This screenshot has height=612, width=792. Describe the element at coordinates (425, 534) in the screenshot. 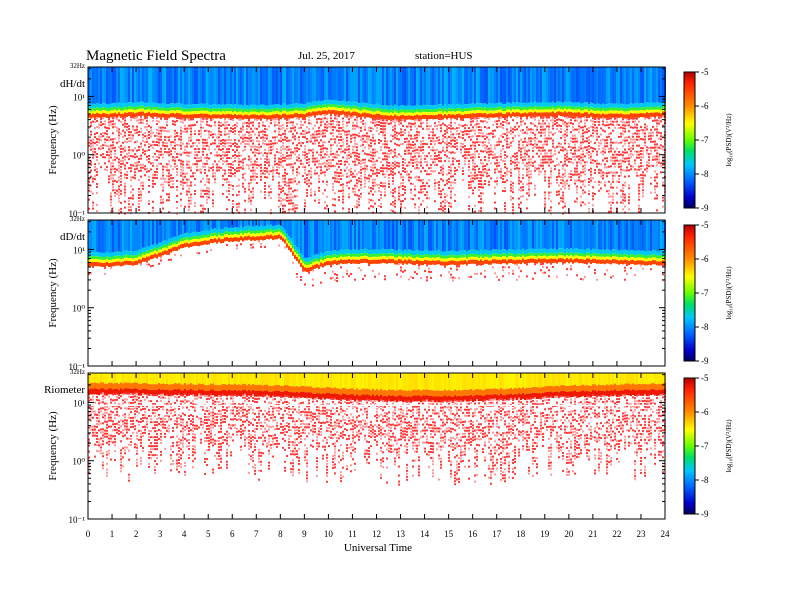

I see `x-tick-label: 14` at that location.